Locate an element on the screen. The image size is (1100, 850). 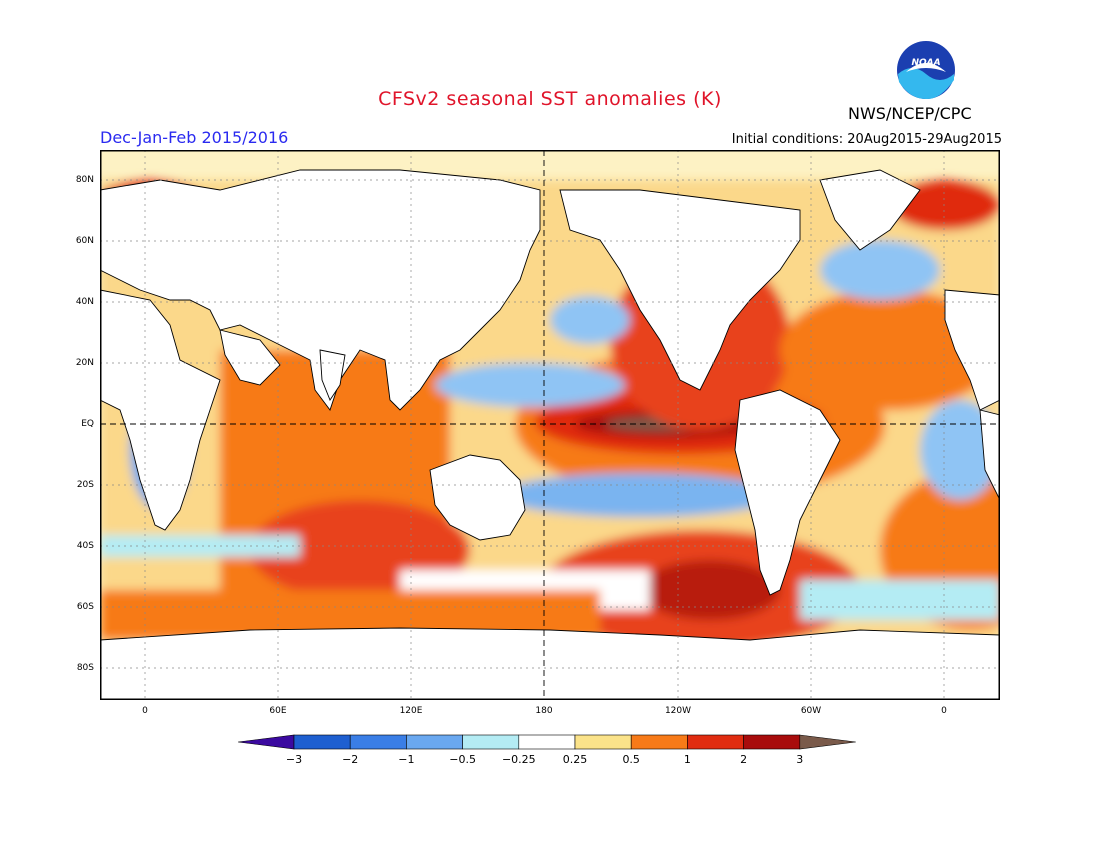
colorbar-swatches is located at coordinates (547, 742).